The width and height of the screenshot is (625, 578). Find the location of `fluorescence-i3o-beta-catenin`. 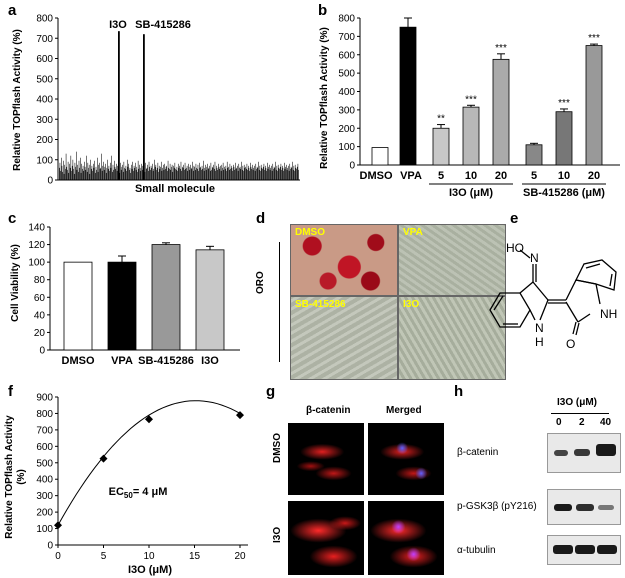

fluorescence-i3o-beta-catenin is located at coordinates (326, 538).